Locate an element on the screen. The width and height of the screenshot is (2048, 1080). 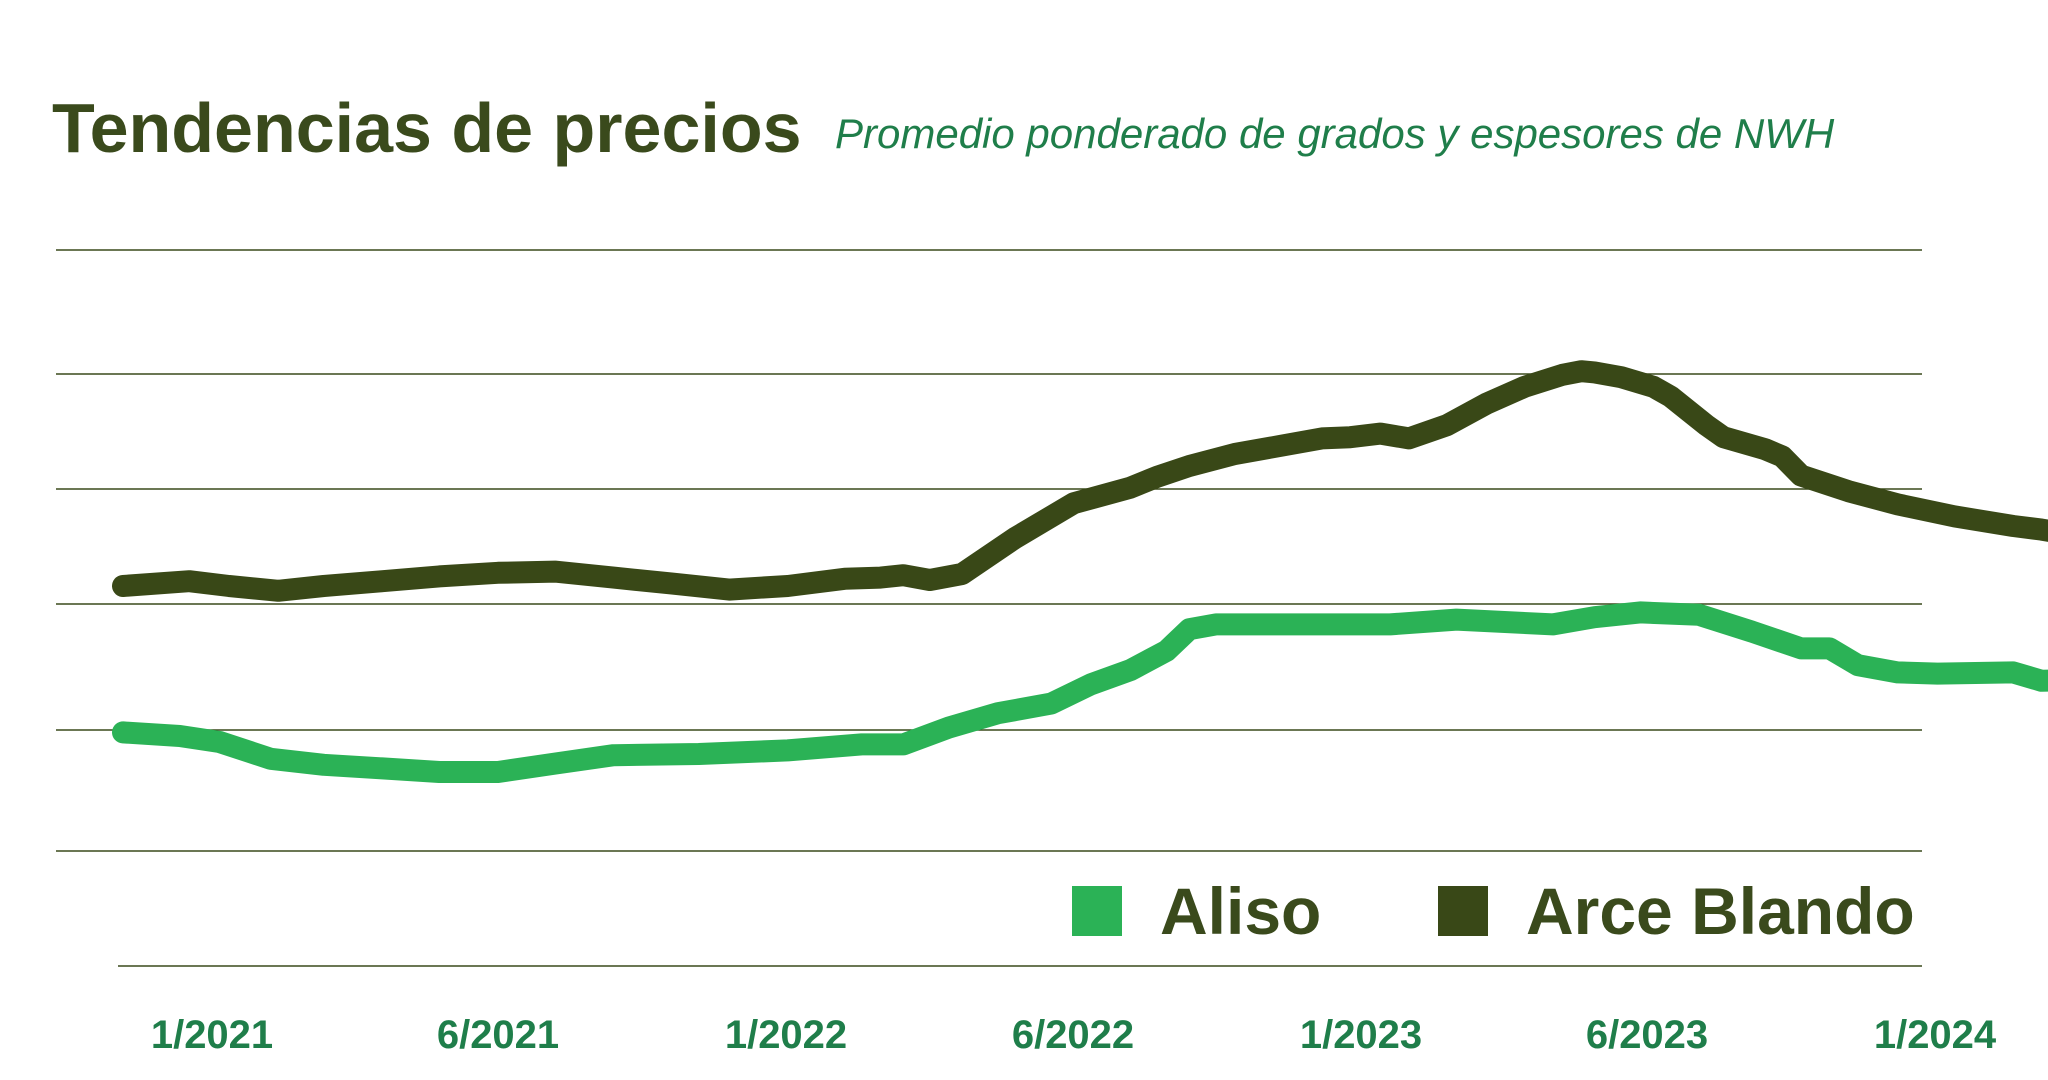
x-tick-label: 1/2024 is located at coordinates (1935, 1035).